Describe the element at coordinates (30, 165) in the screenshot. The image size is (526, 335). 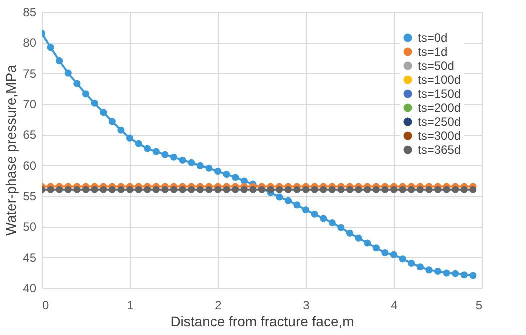
I see `y-tick-label: 60` at that location.